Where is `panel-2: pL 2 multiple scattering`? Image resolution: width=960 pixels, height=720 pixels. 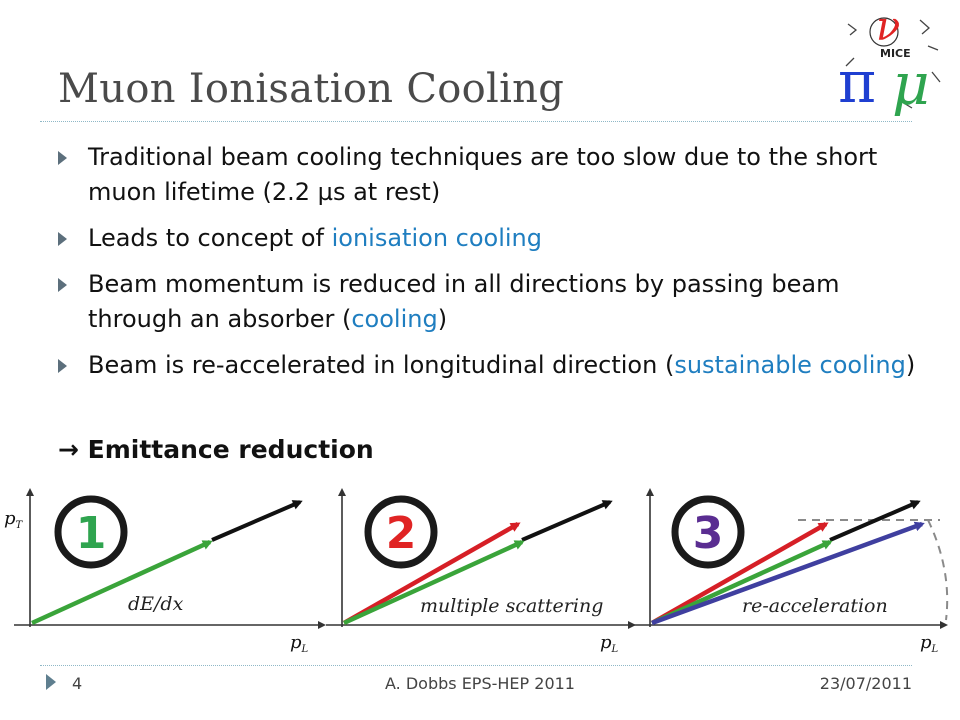 panel-2: pL 2 multiple scattering is located at coordinates (481, 571).